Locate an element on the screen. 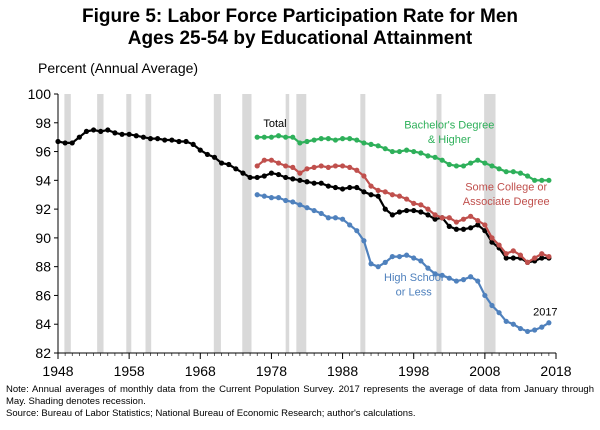  x-tick-label: 1948 is located at coordinates (57, 371).